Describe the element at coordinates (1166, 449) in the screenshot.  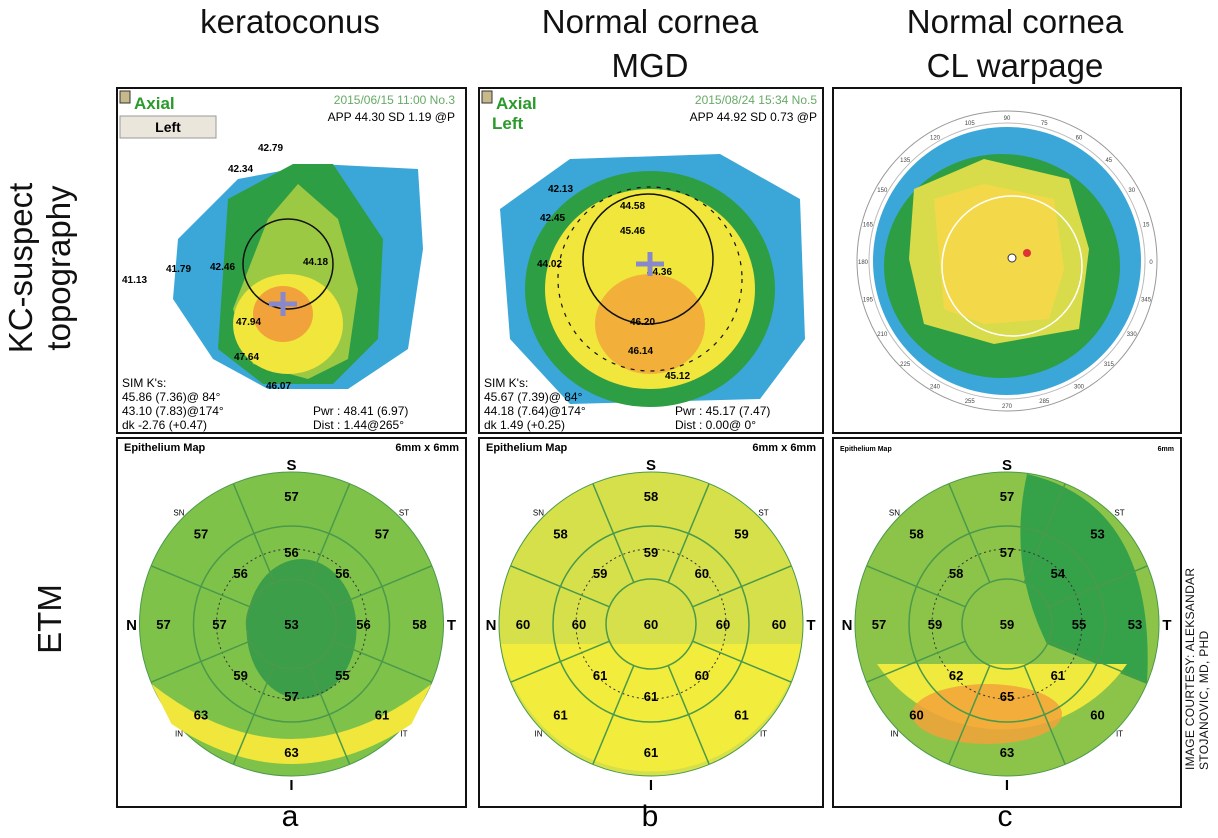
I see `etm-size: 6mm` at that location.